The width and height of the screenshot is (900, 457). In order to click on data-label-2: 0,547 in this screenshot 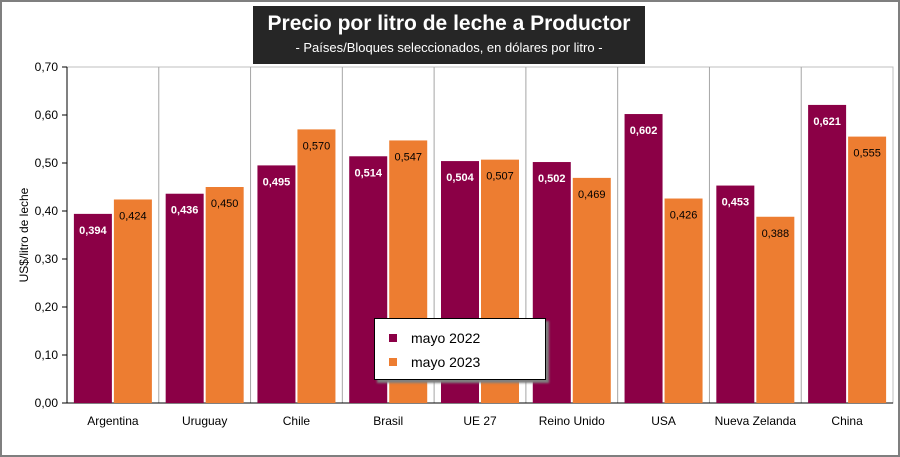, I will do `click(408, 157)`.